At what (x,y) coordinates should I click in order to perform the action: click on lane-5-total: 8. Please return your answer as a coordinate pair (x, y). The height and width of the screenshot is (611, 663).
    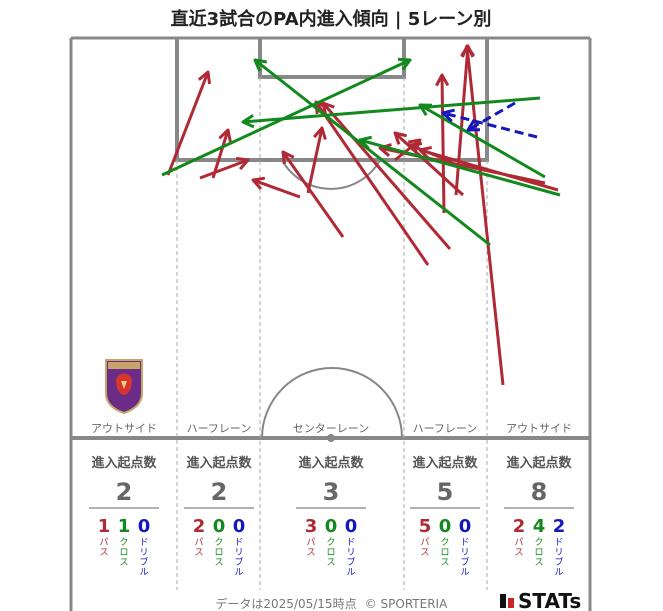
    Looking at the image, I should click on (539, 492).